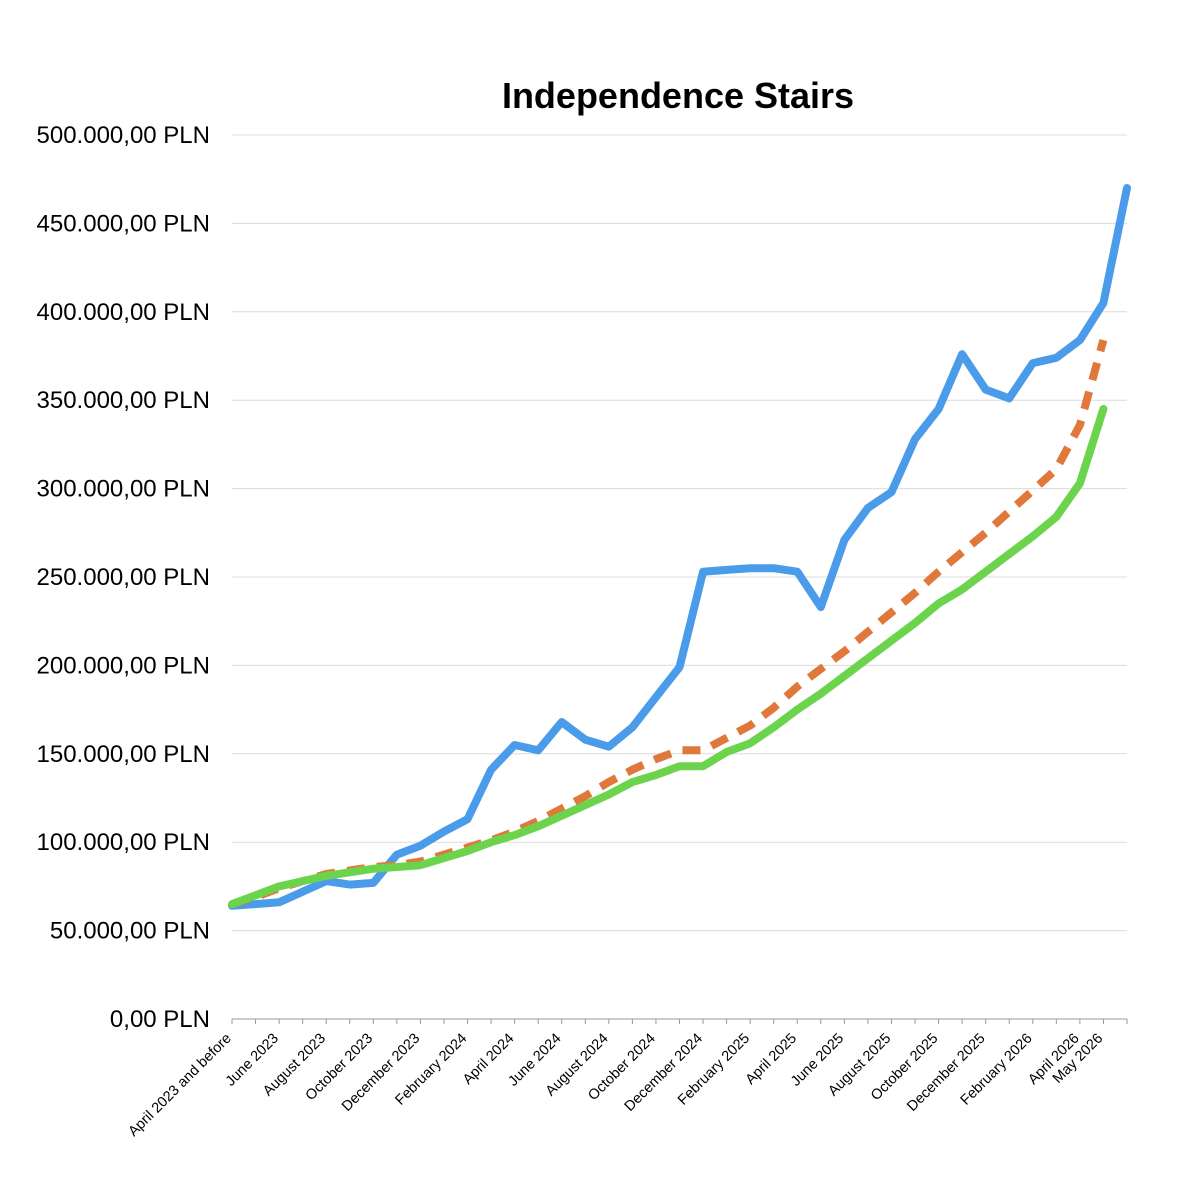 The height and width of the screenshot is (1200, 1200). Describe the element at coordinates (123, 754) in the screenshot. I see `y-tick-label: 150.000,00 PLN` at that location.